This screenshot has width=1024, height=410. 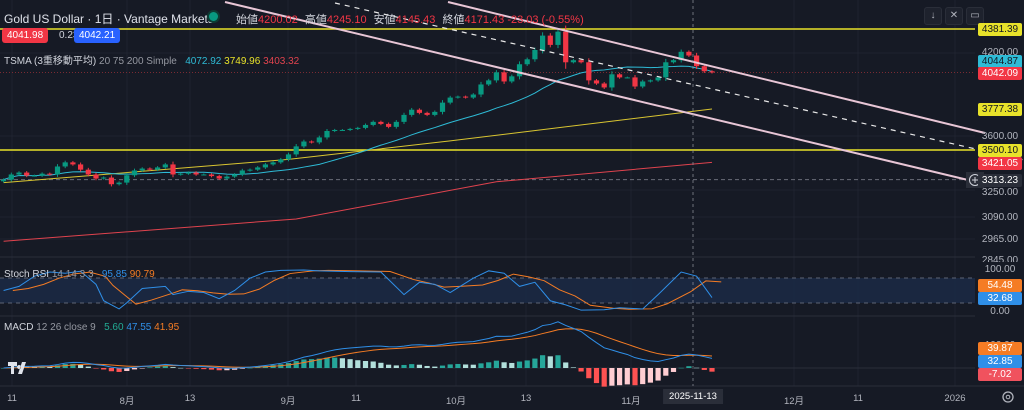 What do you see at coordinates (954, 16) in the screenshot?
I see `collapse-icon: ✕` at bounding box center [954, 16].